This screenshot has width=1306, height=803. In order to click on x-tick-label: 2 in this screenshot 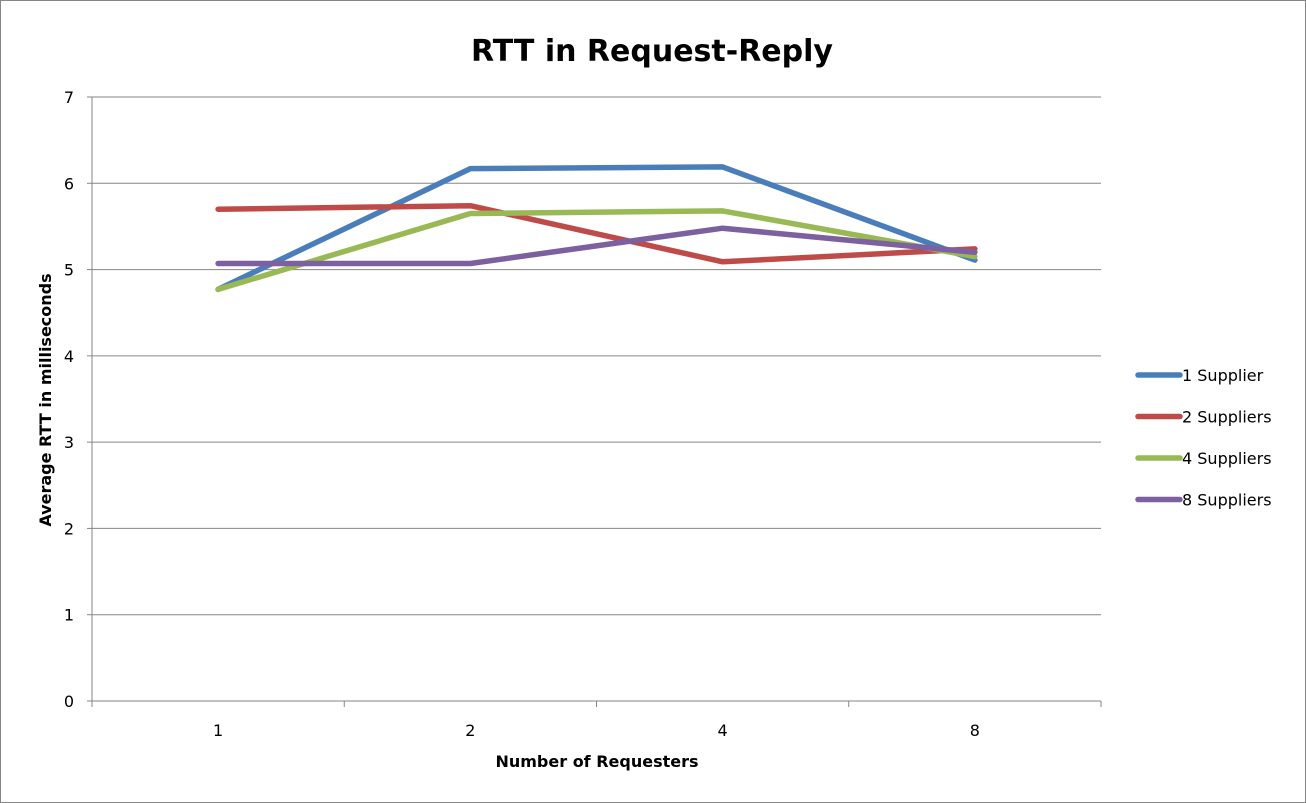, I will do `click(470, 730)`.